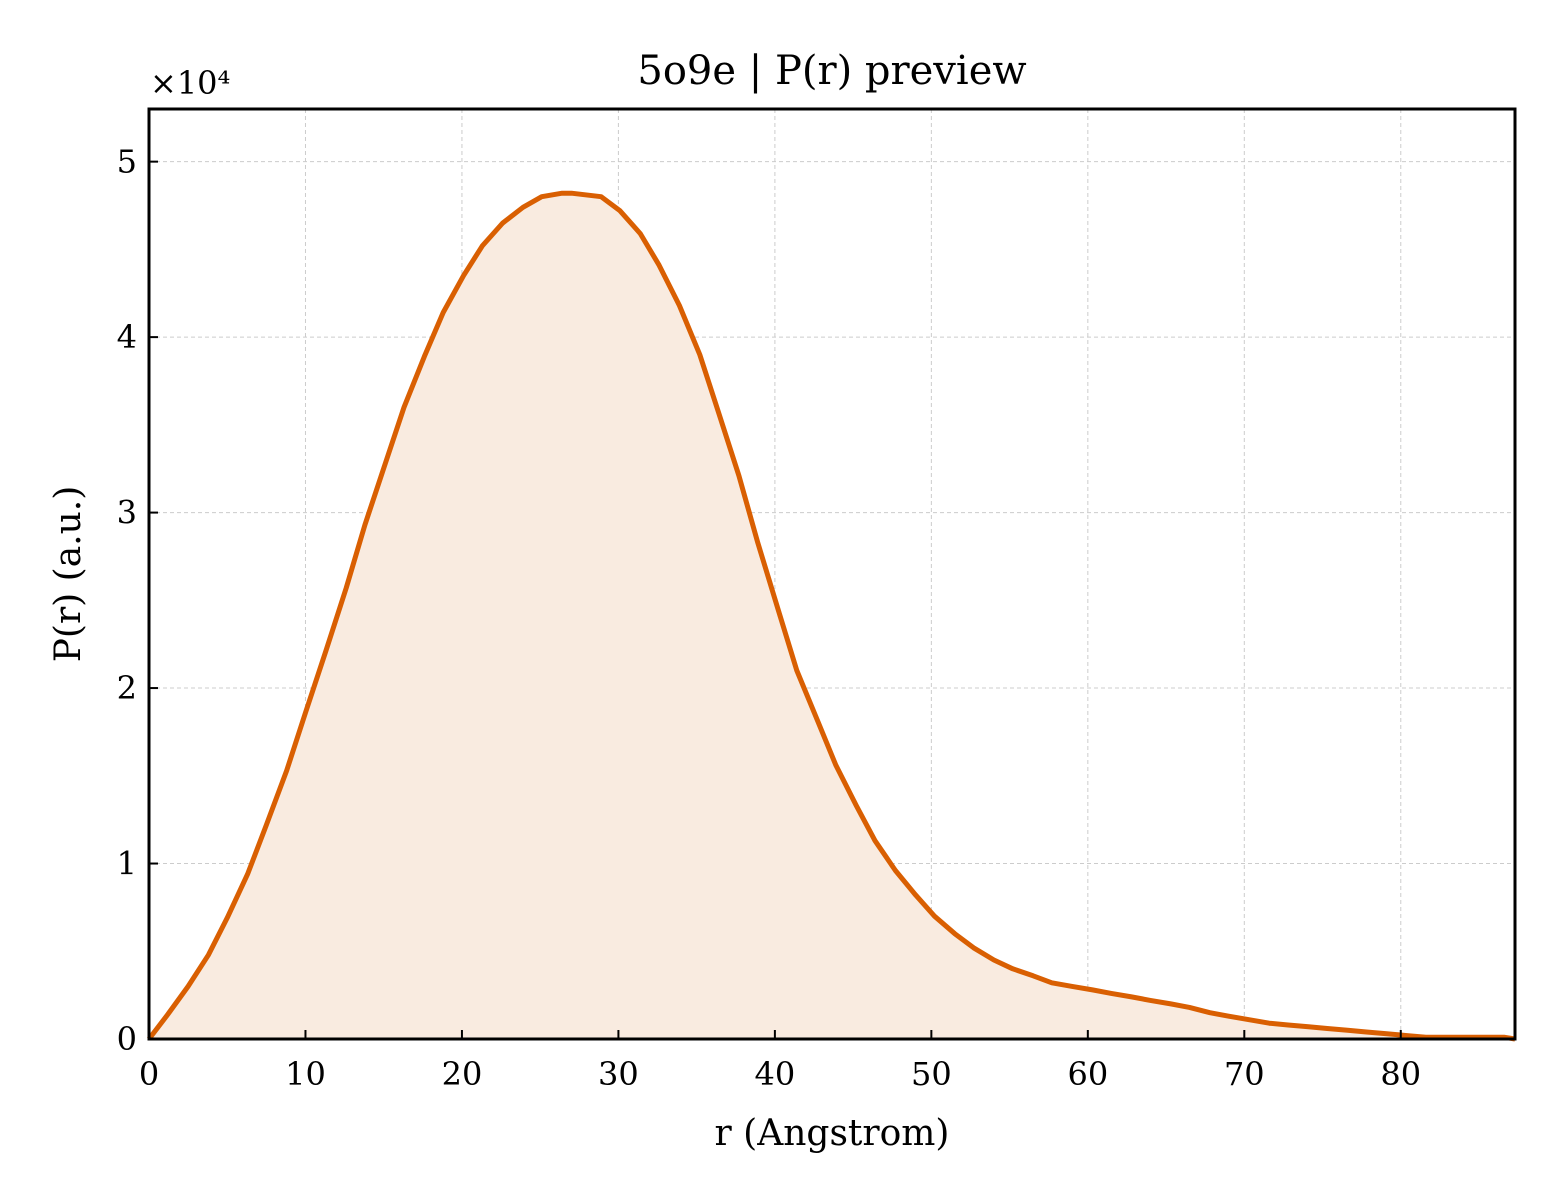 The image size is (1560, 1200). I want to click on x-axis-label: r (Angstrom), so click(832, 1133).